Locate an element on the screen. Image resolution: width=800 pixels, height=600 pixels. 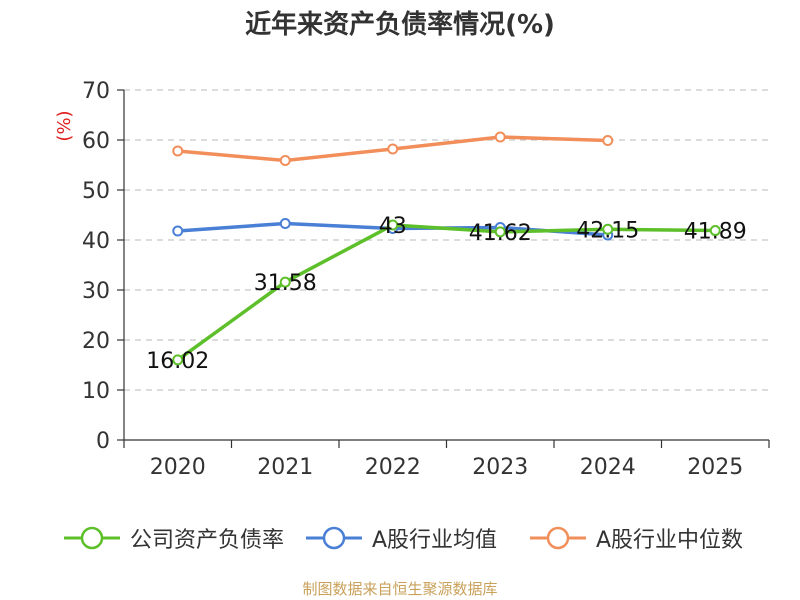
x-tick-label: 2025 is located at coordinates (715, 467).